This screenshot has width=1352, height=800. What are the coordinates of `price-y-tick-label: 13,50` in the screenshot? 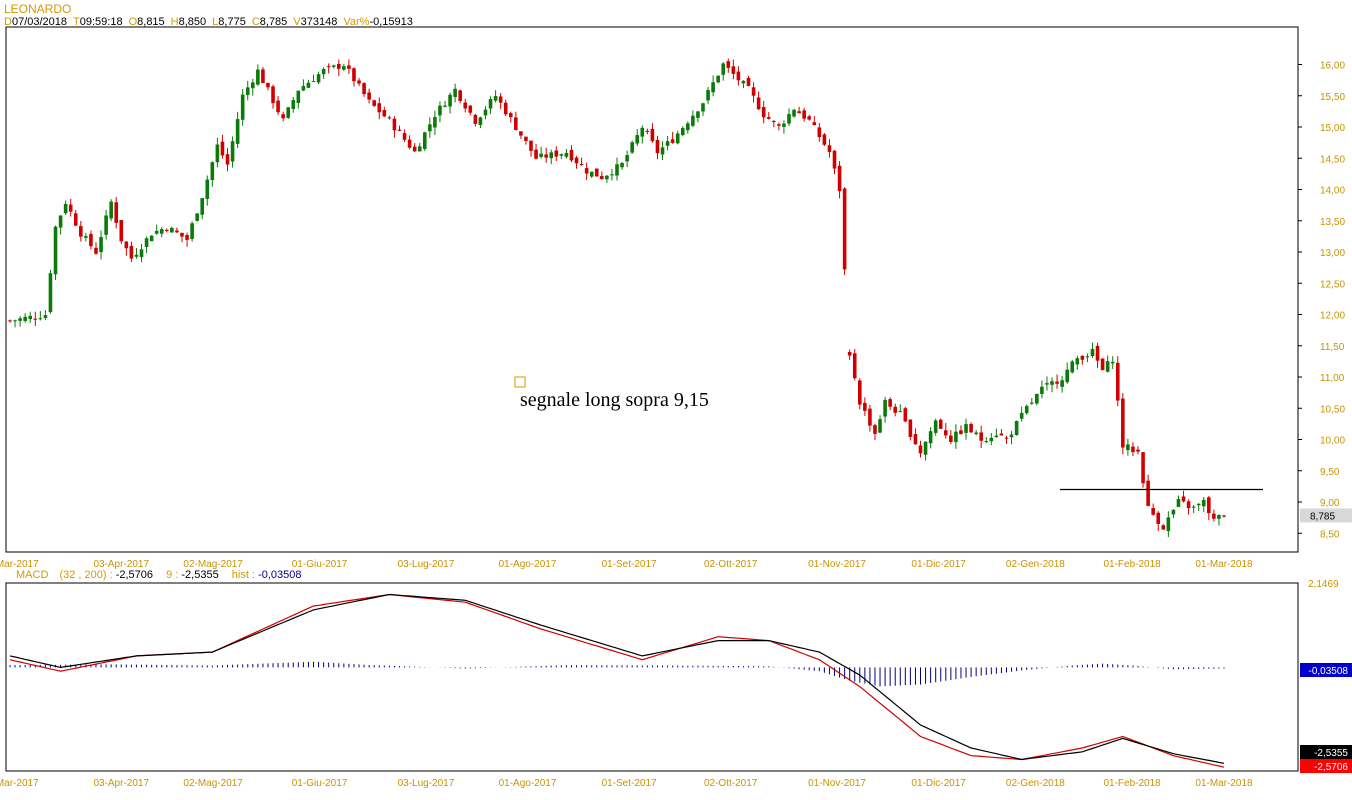 It's located at (1332, 222).